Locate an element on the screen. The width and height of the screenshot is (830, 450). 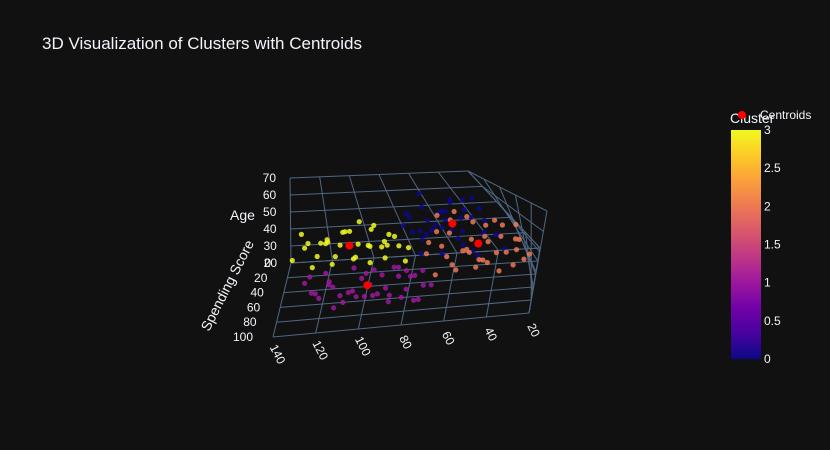
x-tick-label: 60 is located at coordinates (448, 338).